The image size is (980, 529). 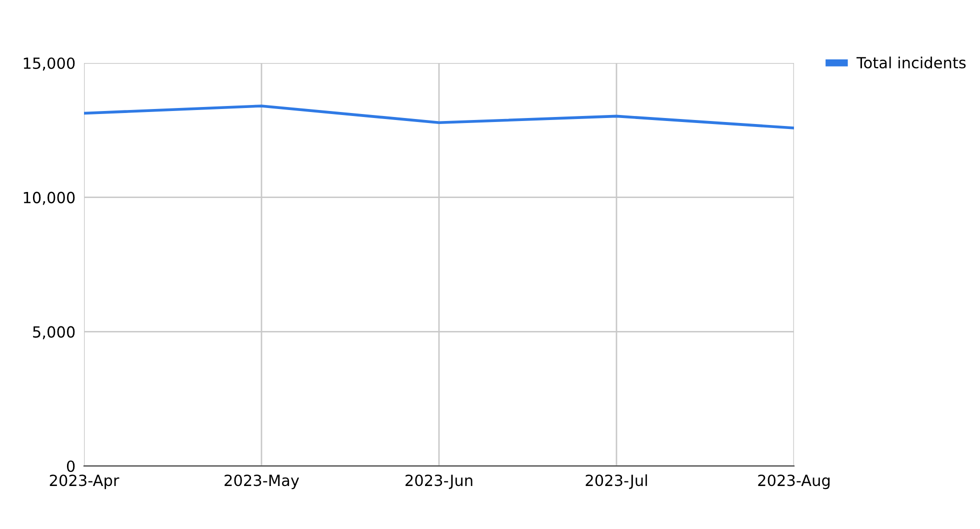 I want to click on y-tick-label: 15,000, so click(x=49, y=64).